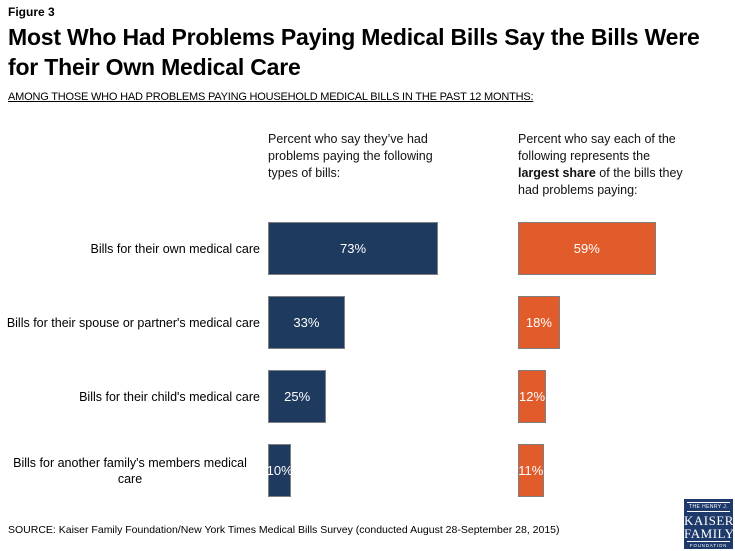 This screenshot has height=551, width=735. I want to click on problems-paying-bar: 10%, so click(279, 470).